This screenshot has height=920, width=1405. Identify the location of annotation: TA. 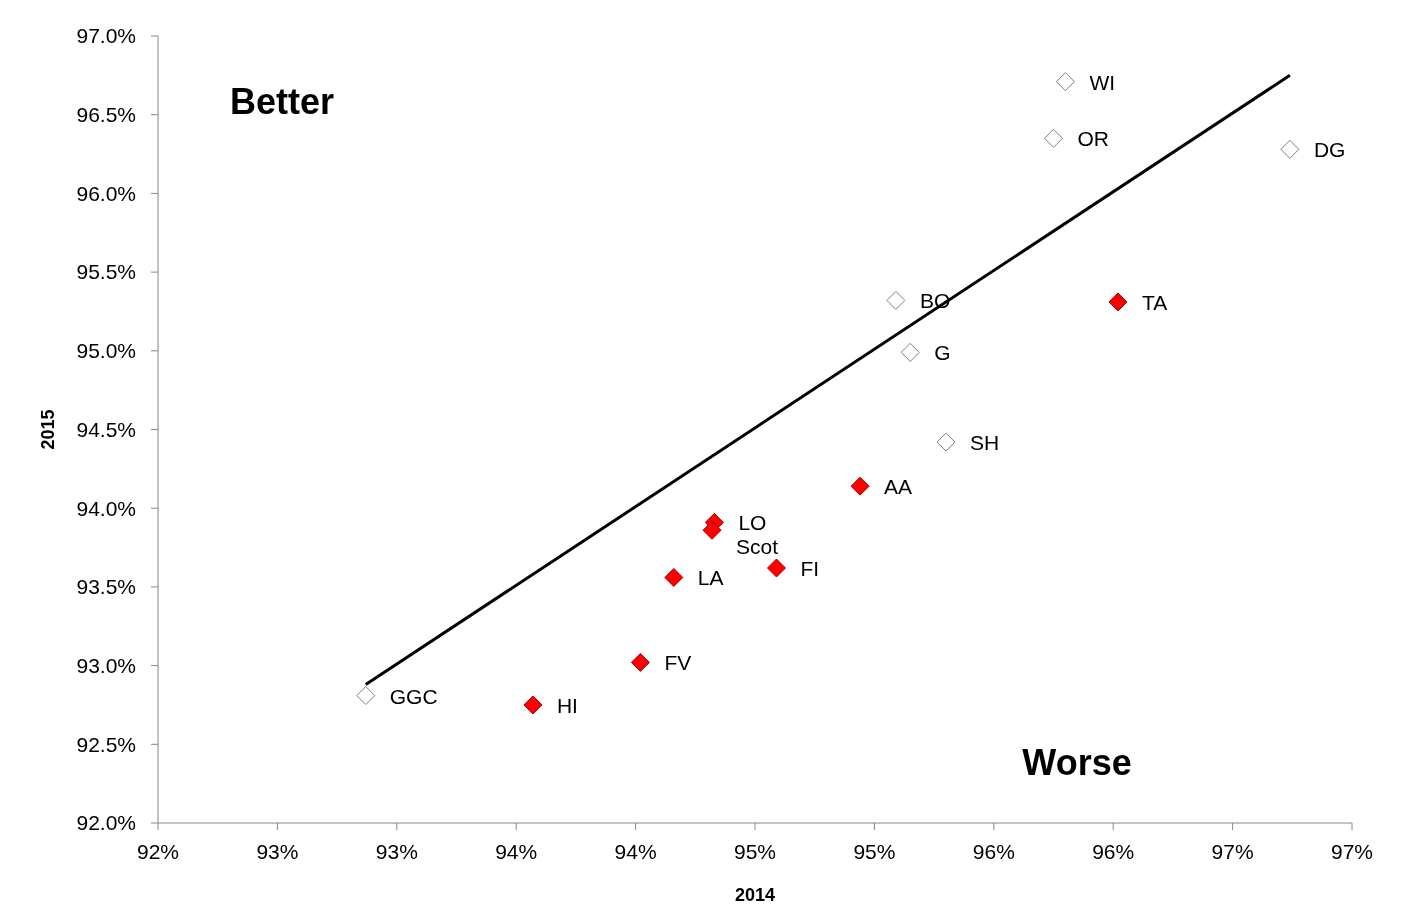
(1154, 303).